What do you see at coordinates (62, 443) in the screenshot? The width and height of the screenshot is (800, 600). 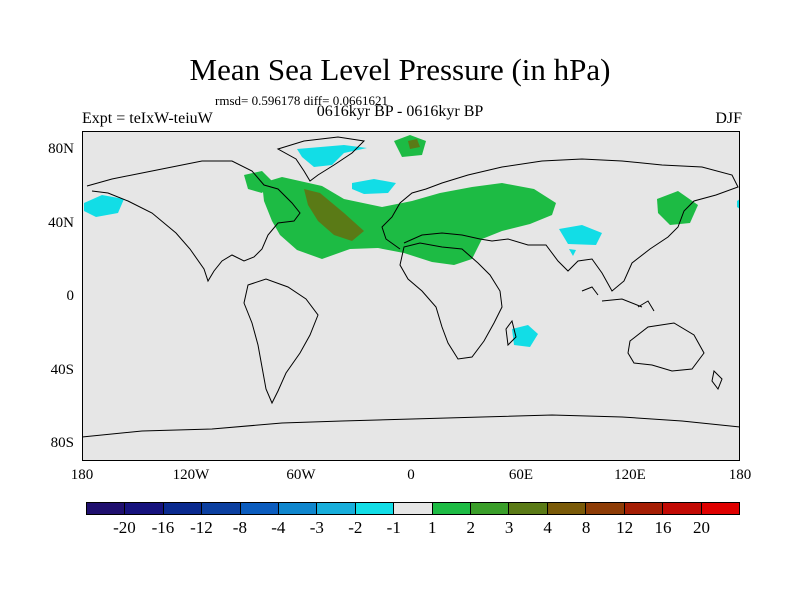 I see `lat-label-80s: 80S` at bounding box center [62, 443].